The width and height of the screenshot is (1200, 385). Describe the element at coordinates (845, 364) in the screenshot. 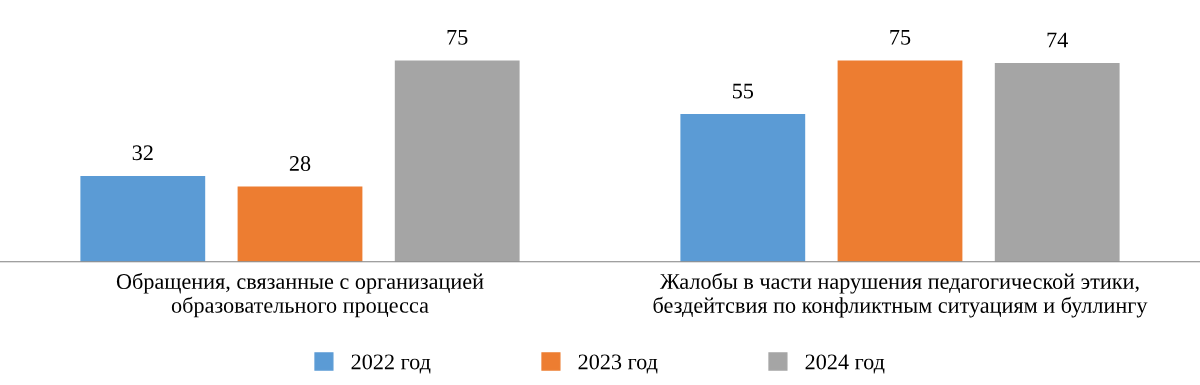

I see `legend-label: 2024 год` at that location.